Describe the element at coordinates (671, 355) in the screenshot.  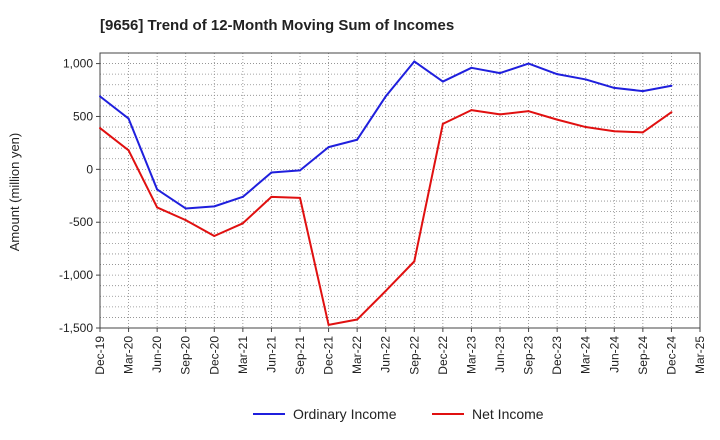
I see `x-tick-label: Dec-24` at that location.